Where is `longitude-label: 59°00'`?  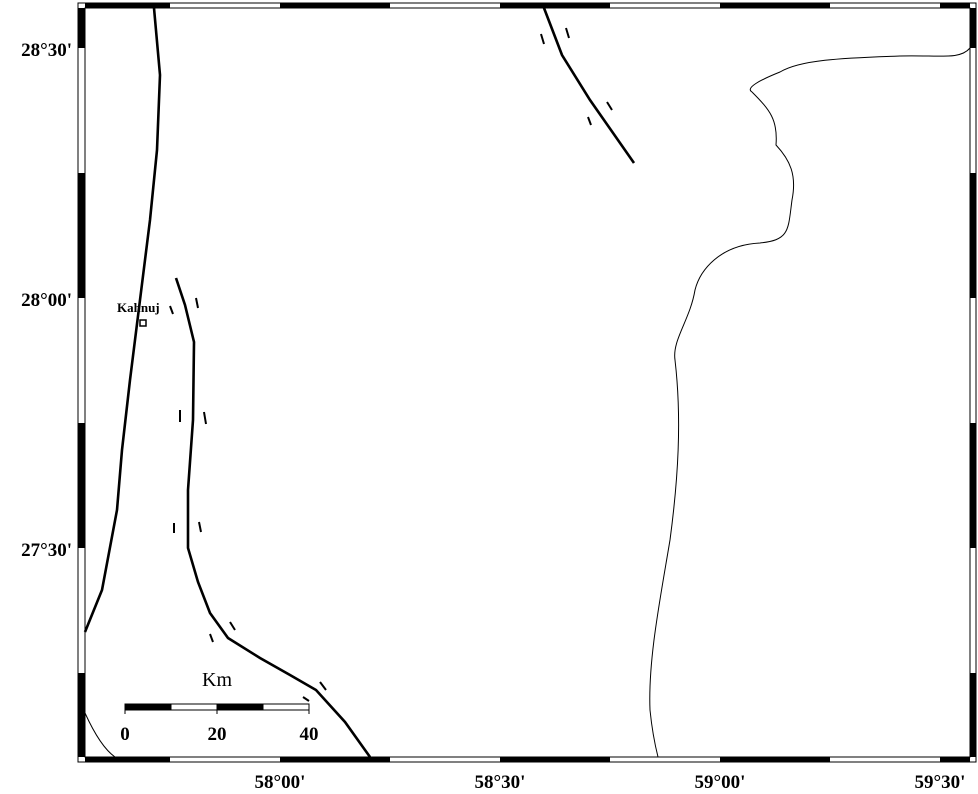 longitude-label: 59°00' is located at coordinates (720, 782).